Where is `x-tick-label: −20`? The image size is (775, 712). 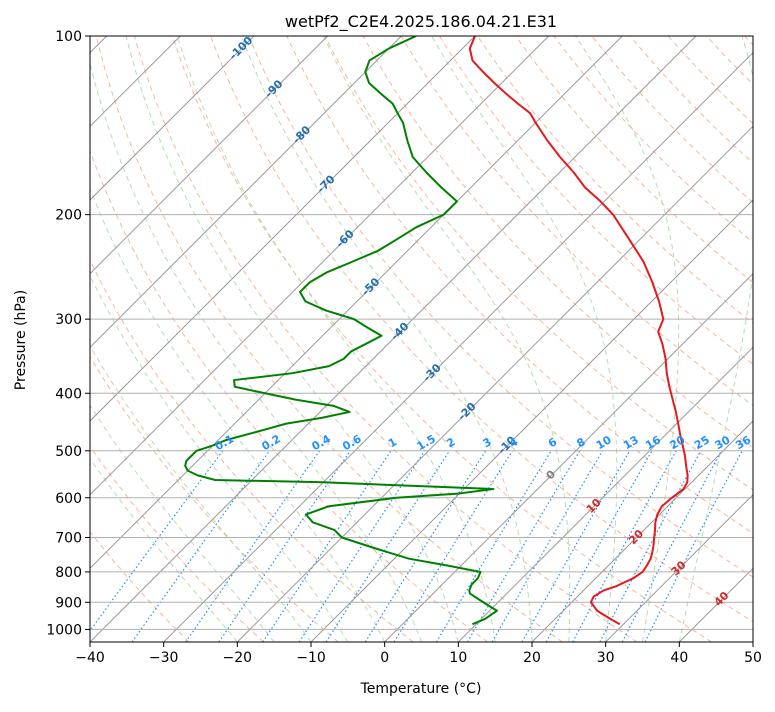
x-tick-label: −20 is located at coordinates (238, 658).